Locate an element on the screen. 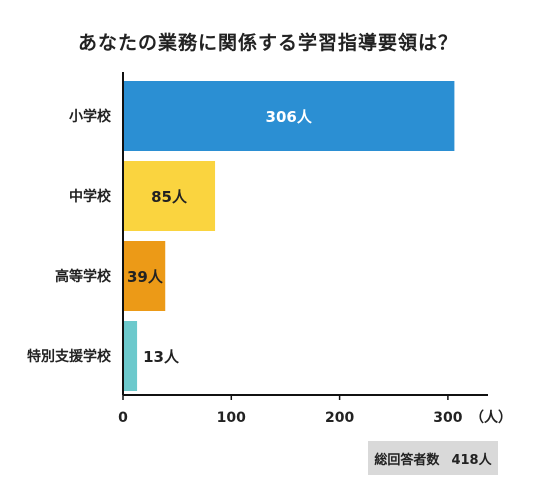  data-label-2: 39人 is located at coordinates (145, 277).